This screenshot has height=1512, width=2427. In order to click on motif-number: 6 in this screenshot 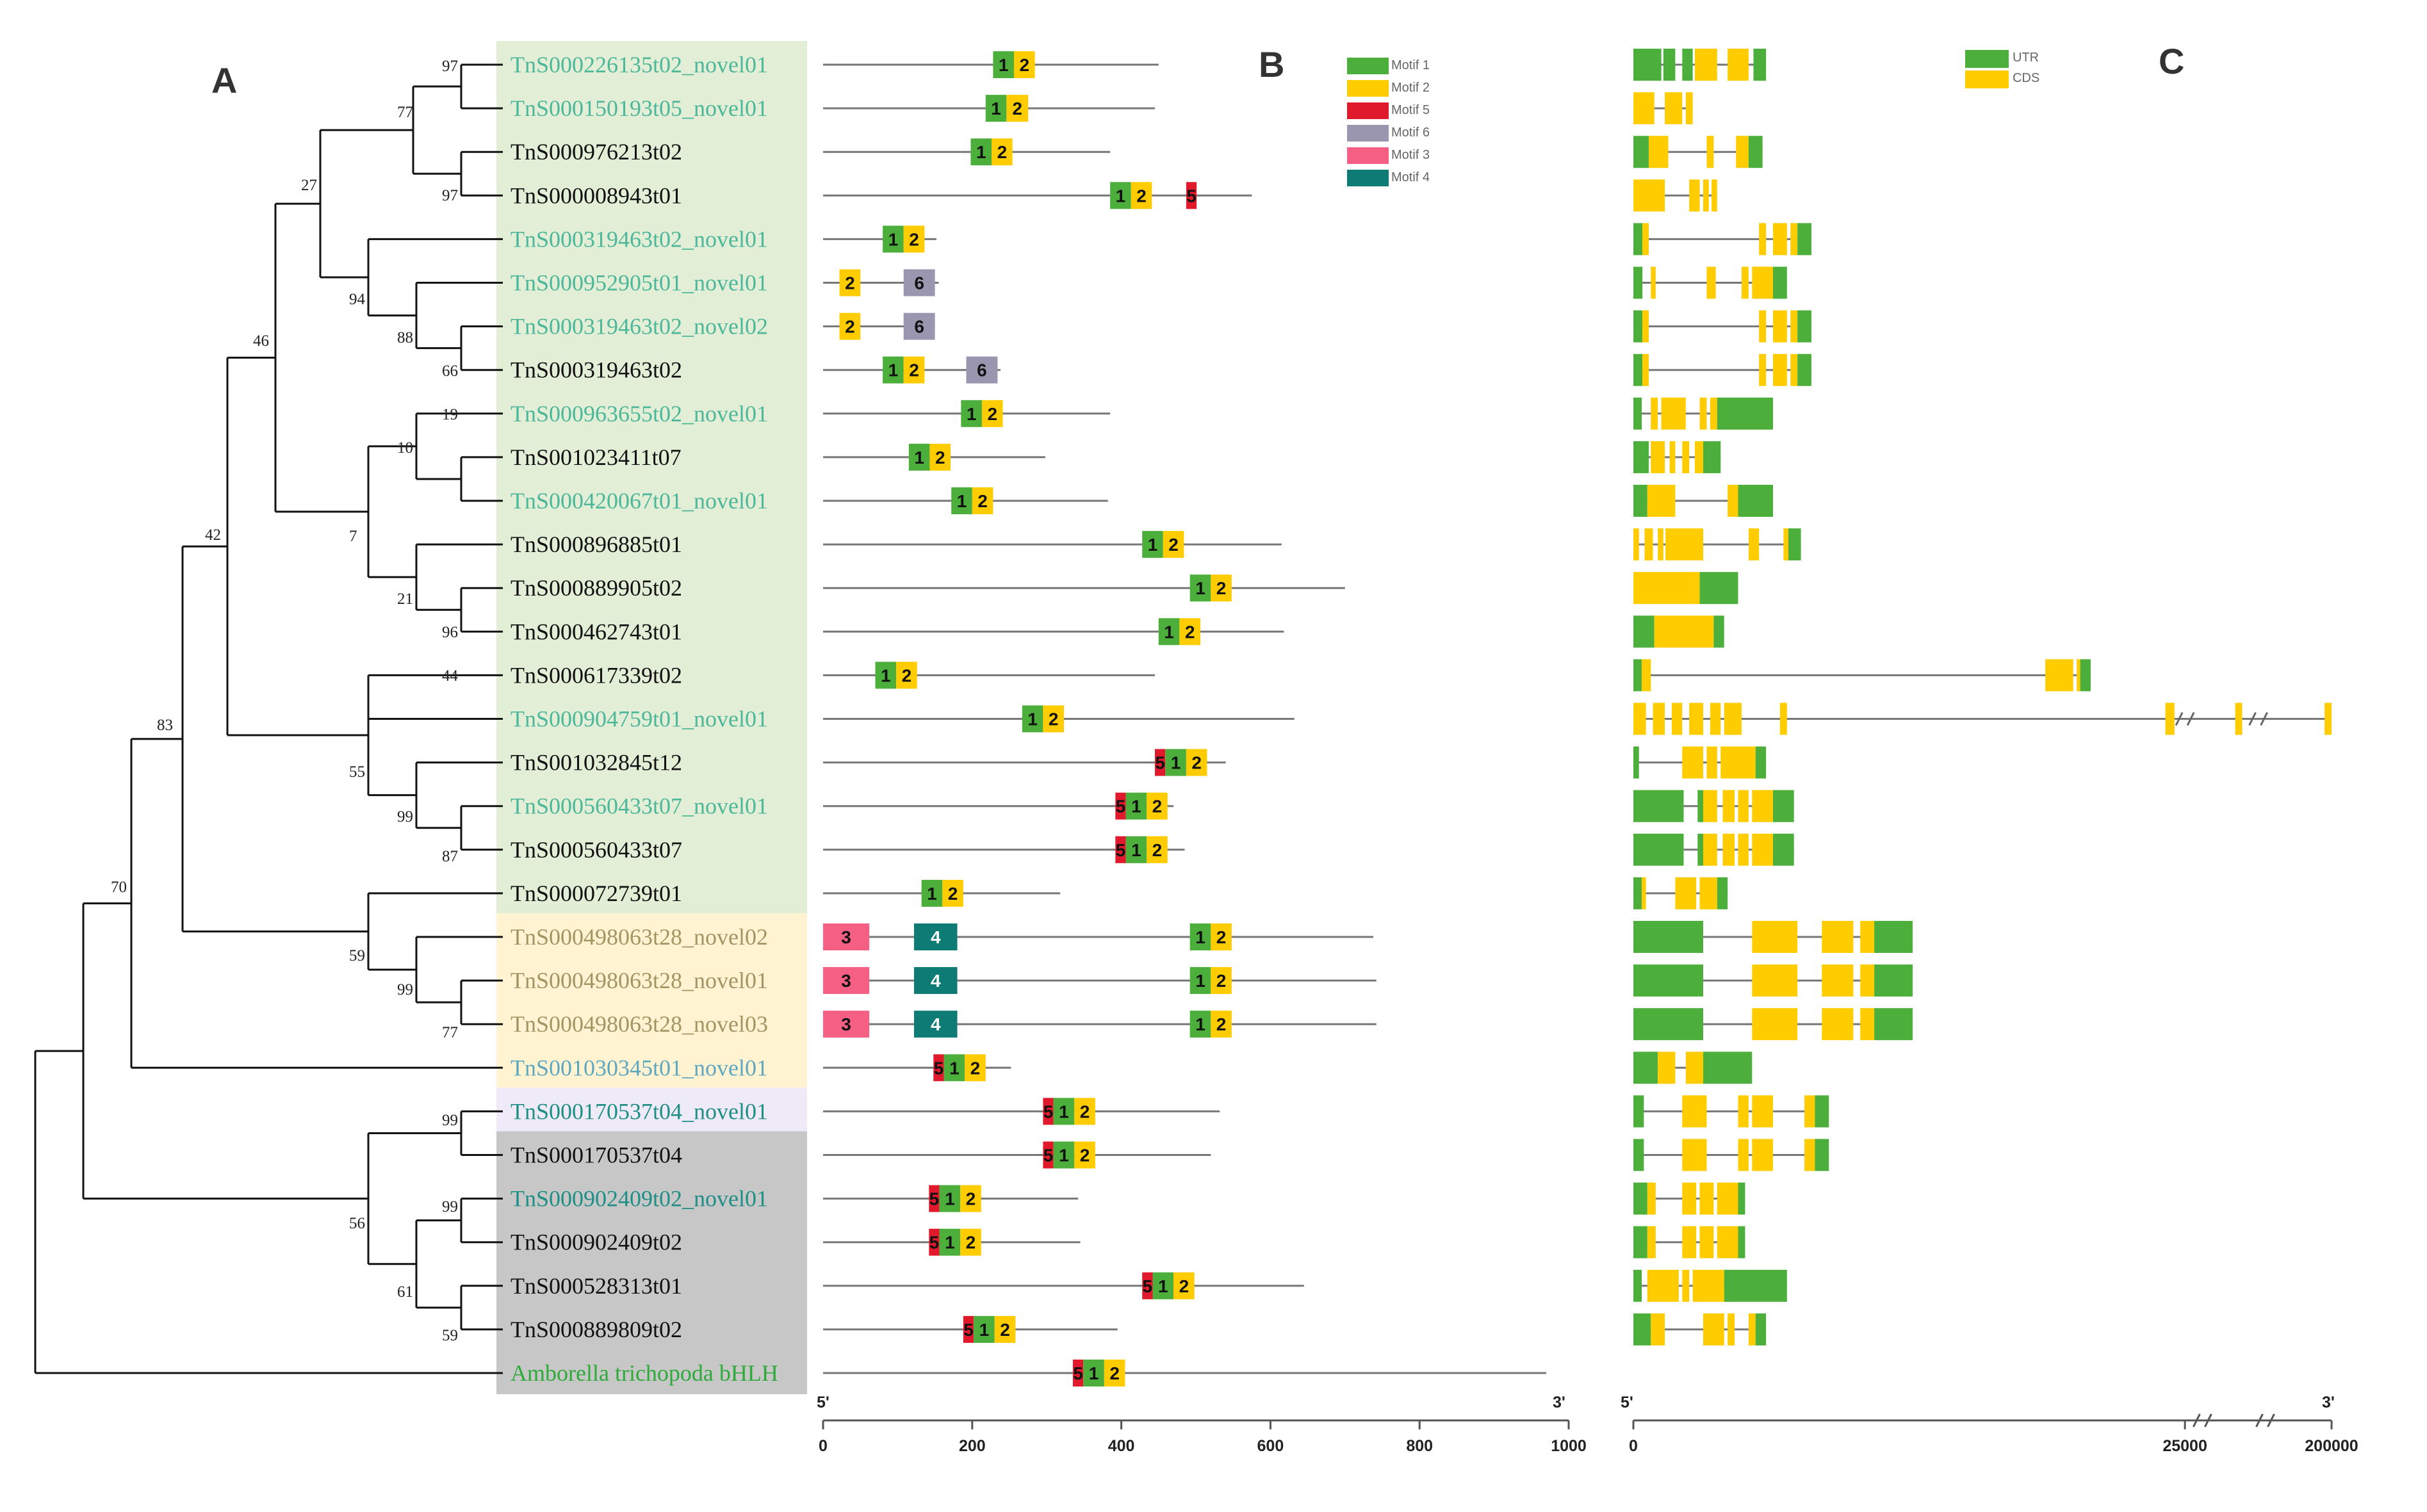, I will do `click(982, 371)`.